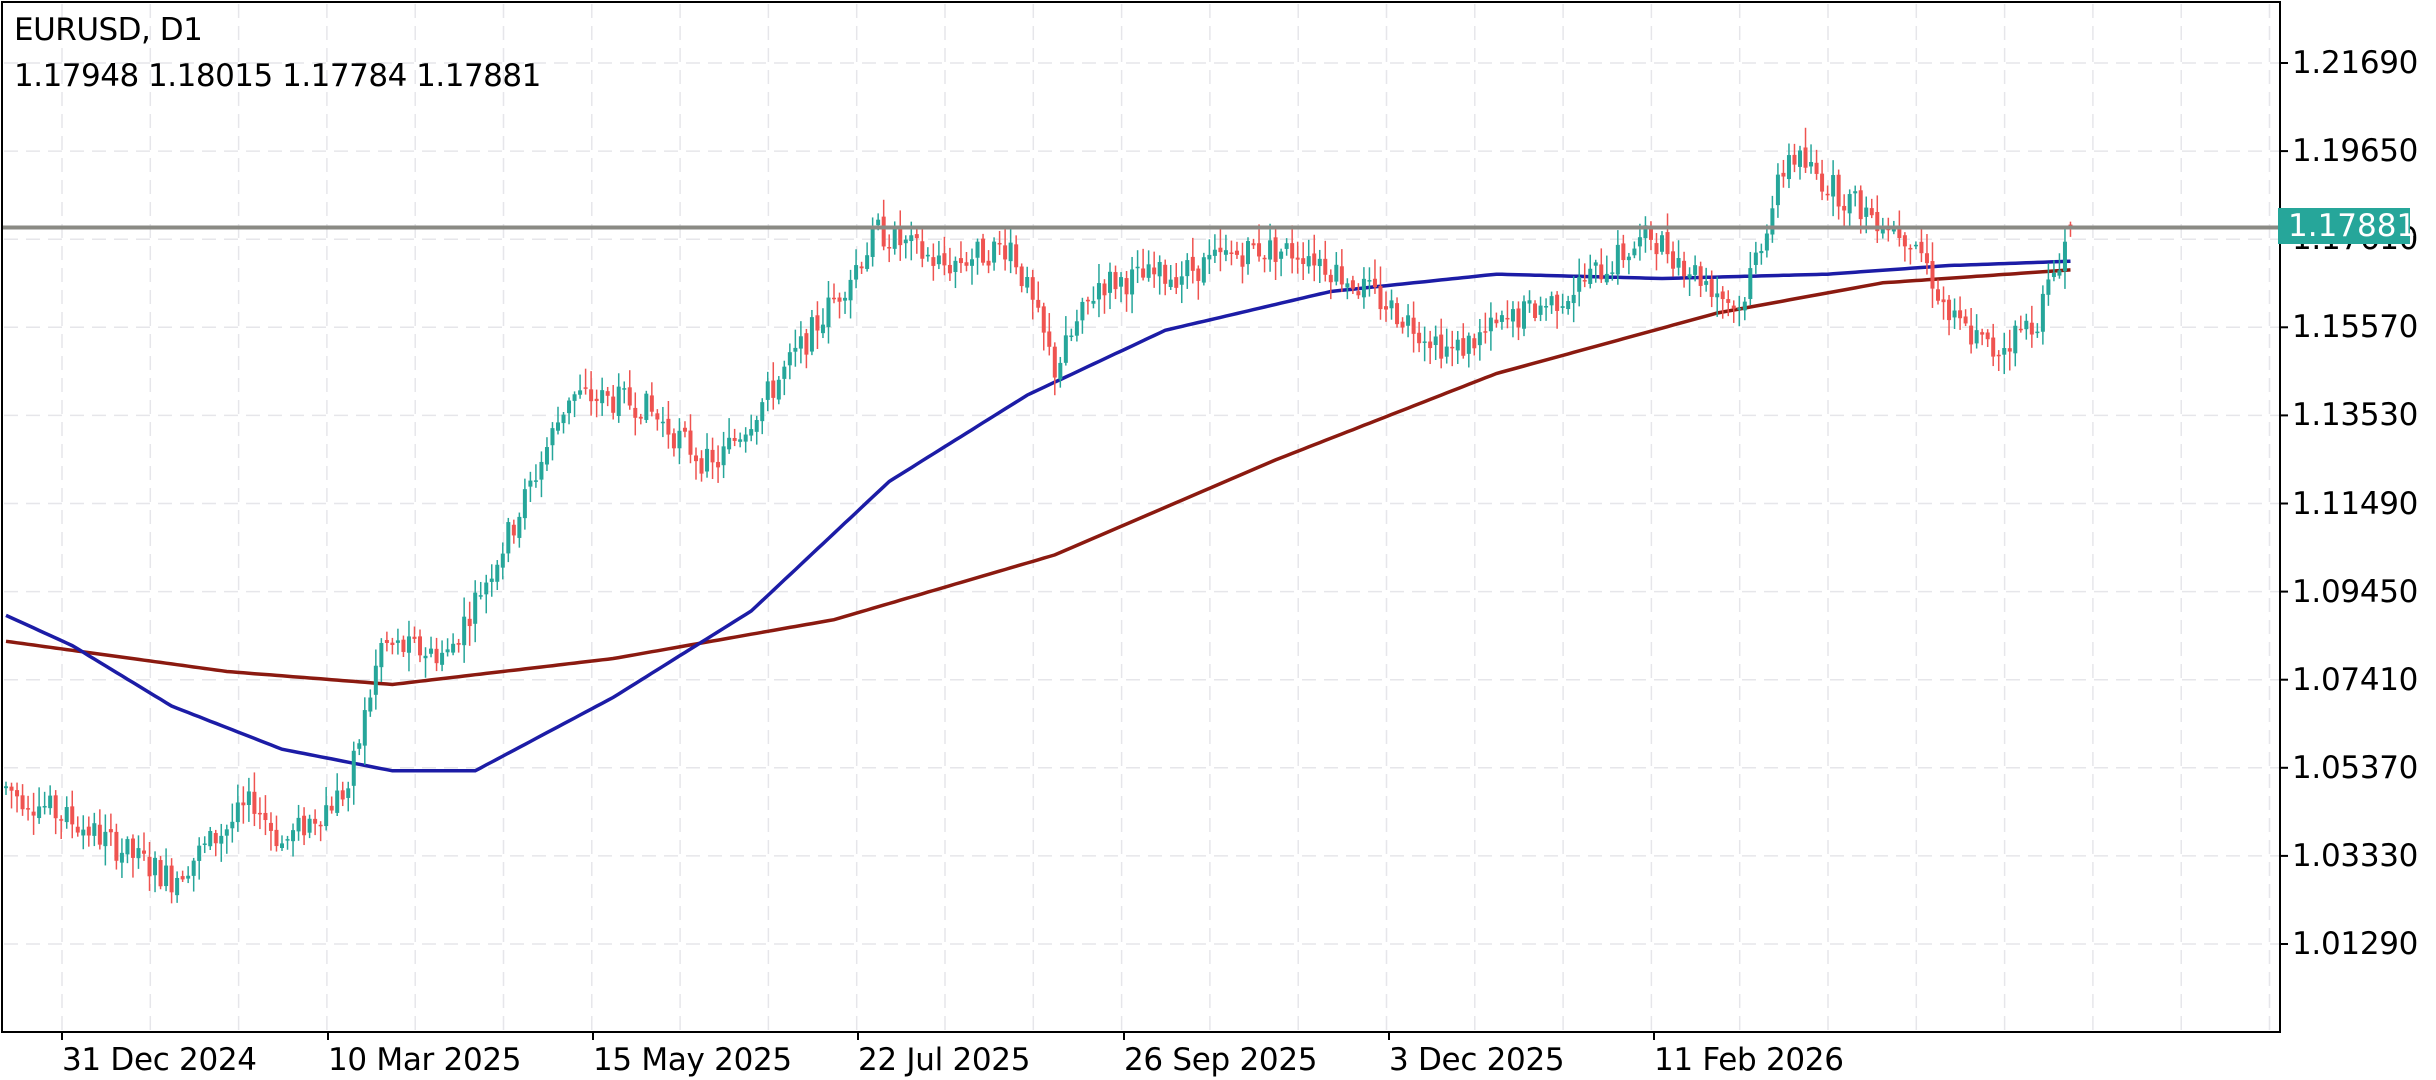 This screenshot has height=1080, width=2436. Describe the element at coordinates (2355, 63) in the screenshot. I see `price-axis-label: 1.21690` at that location.